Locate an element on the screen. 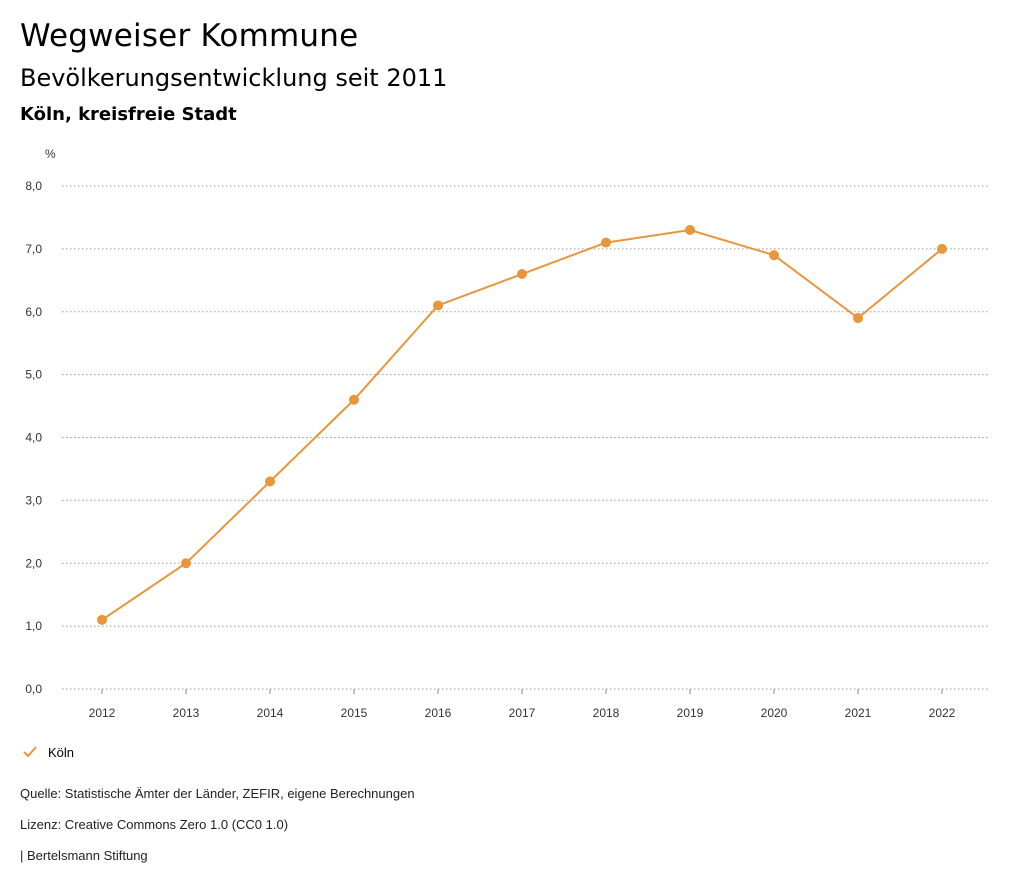 This screenshot has width=1024, height=888. x-tick-label: 2014 is located at coordinates (270, 713).